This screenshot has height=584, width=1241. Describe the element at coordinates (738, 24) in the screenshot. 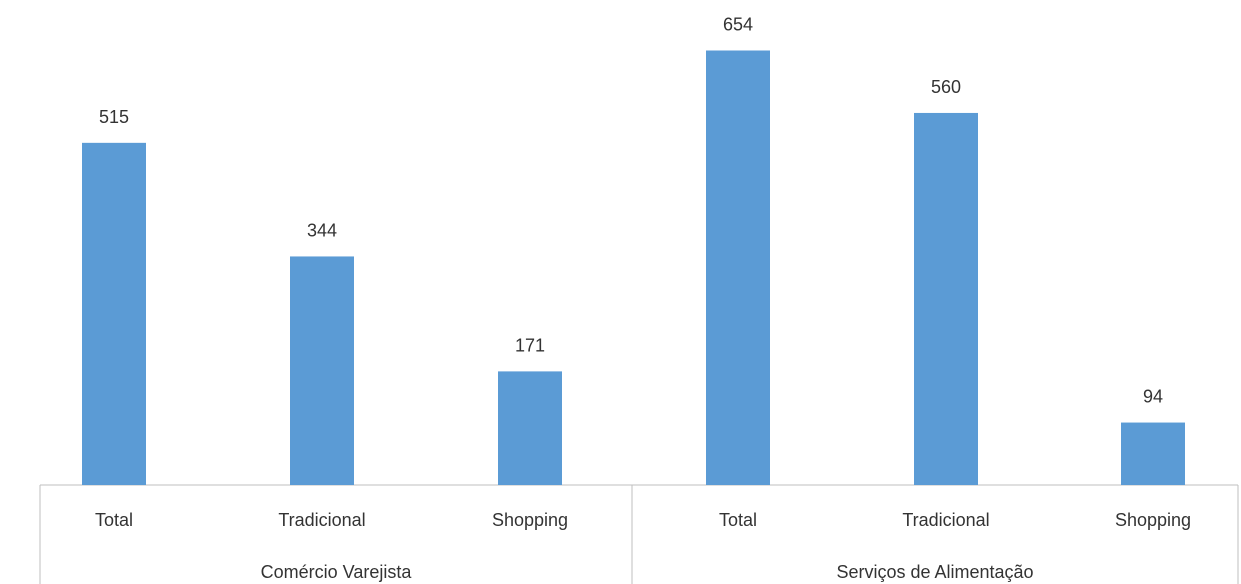

I see `data-label: 654` at that location.